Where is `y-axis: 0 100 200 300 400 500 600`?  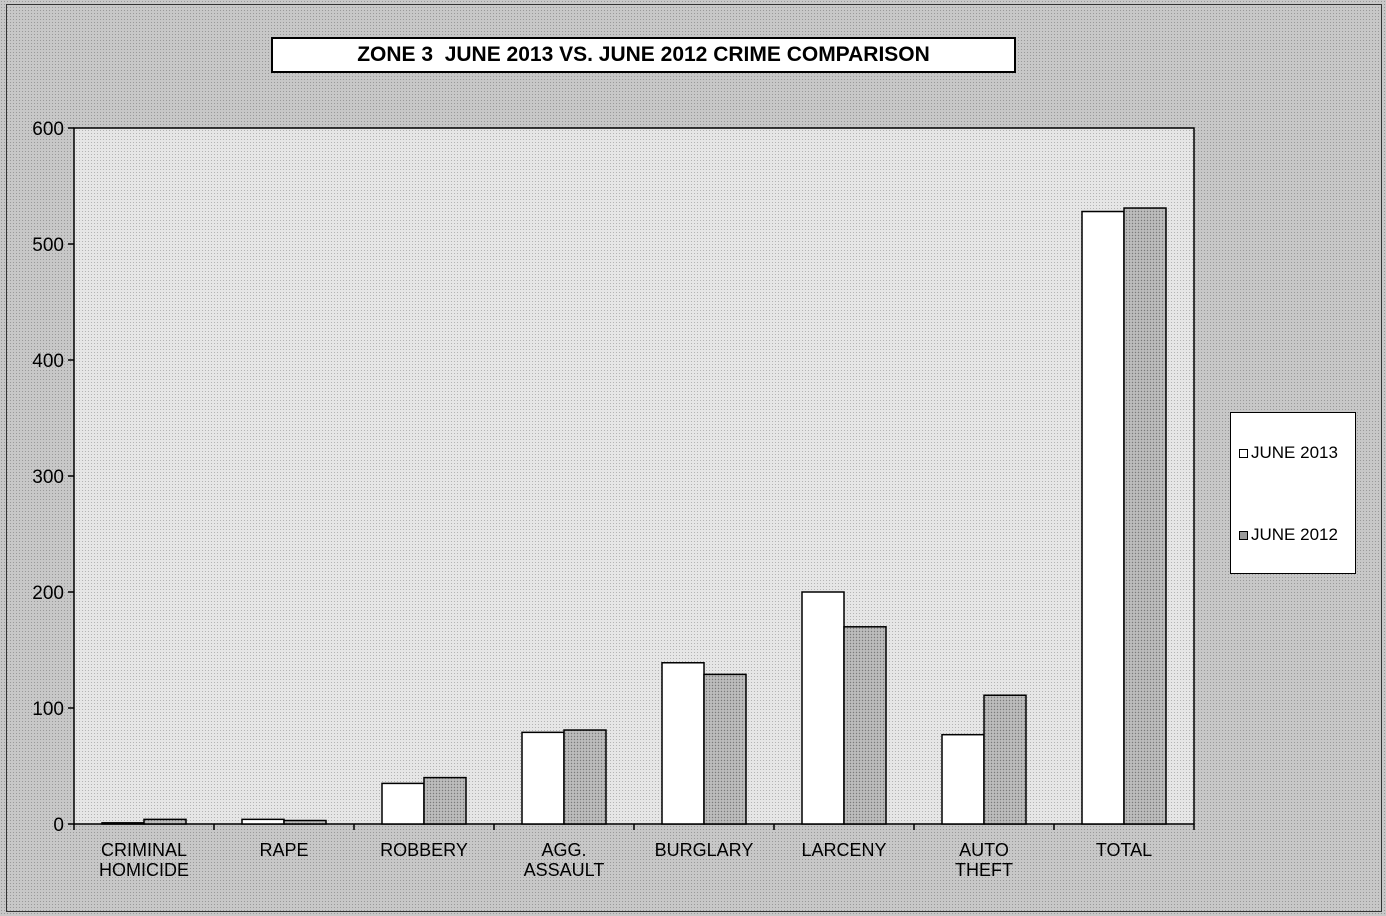 y-axis: 0 100 200 300 400 500 600 is located at coordinates (53, 477).